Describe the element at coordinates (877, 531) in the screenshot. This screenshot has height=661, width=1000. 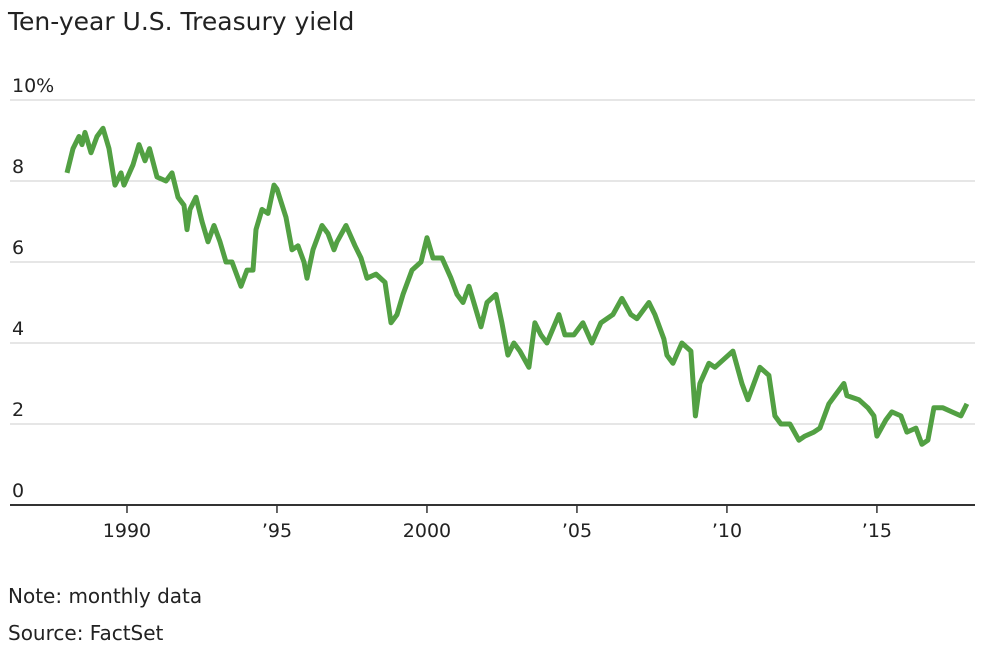
I see `x-tick-label: ’15` at that location.